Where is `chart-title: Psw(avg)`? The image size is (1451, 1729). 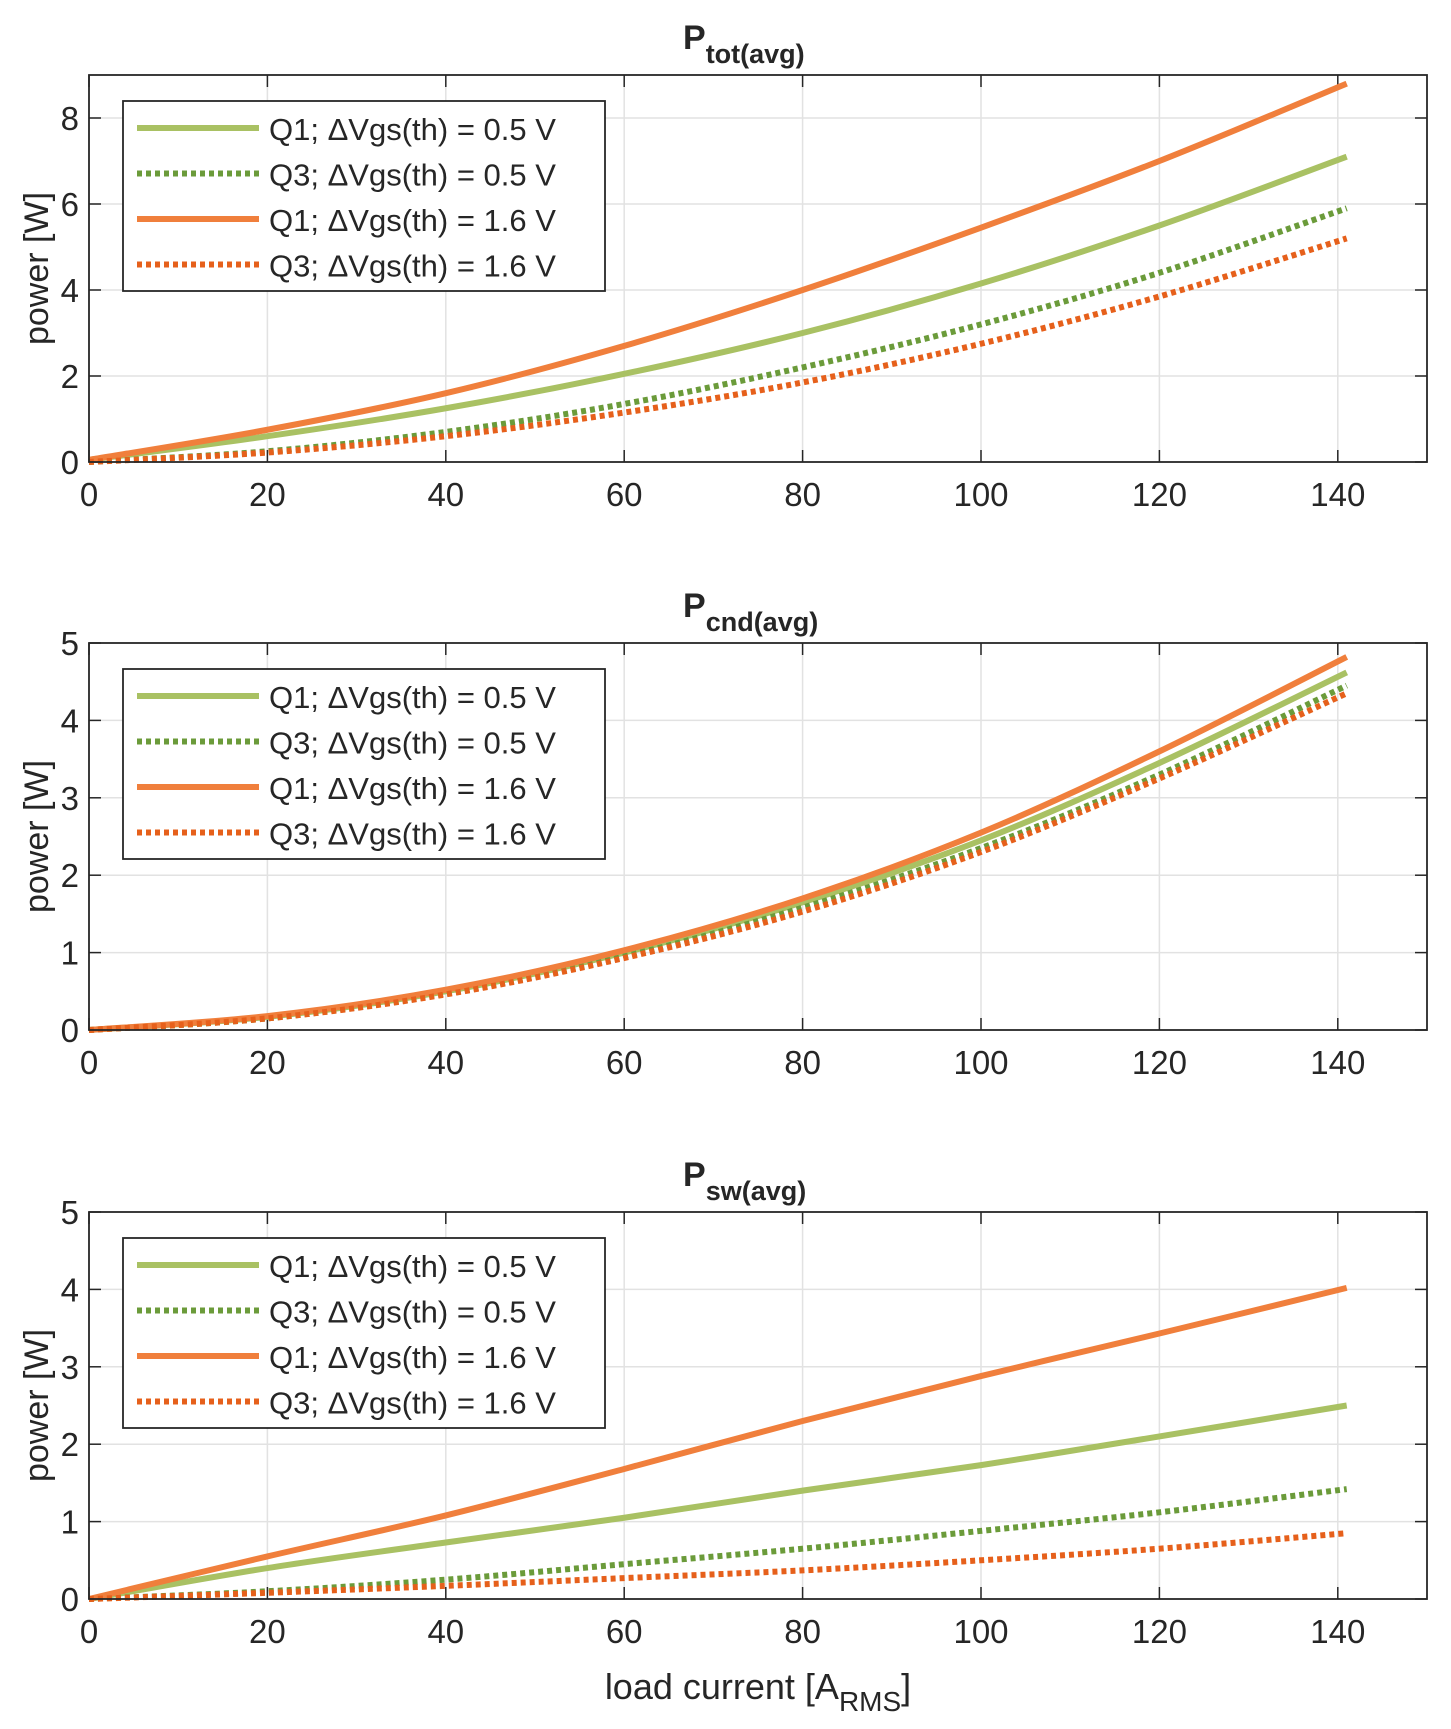 chart-title: Psw(avg) is located at coordinates (744, 1181).